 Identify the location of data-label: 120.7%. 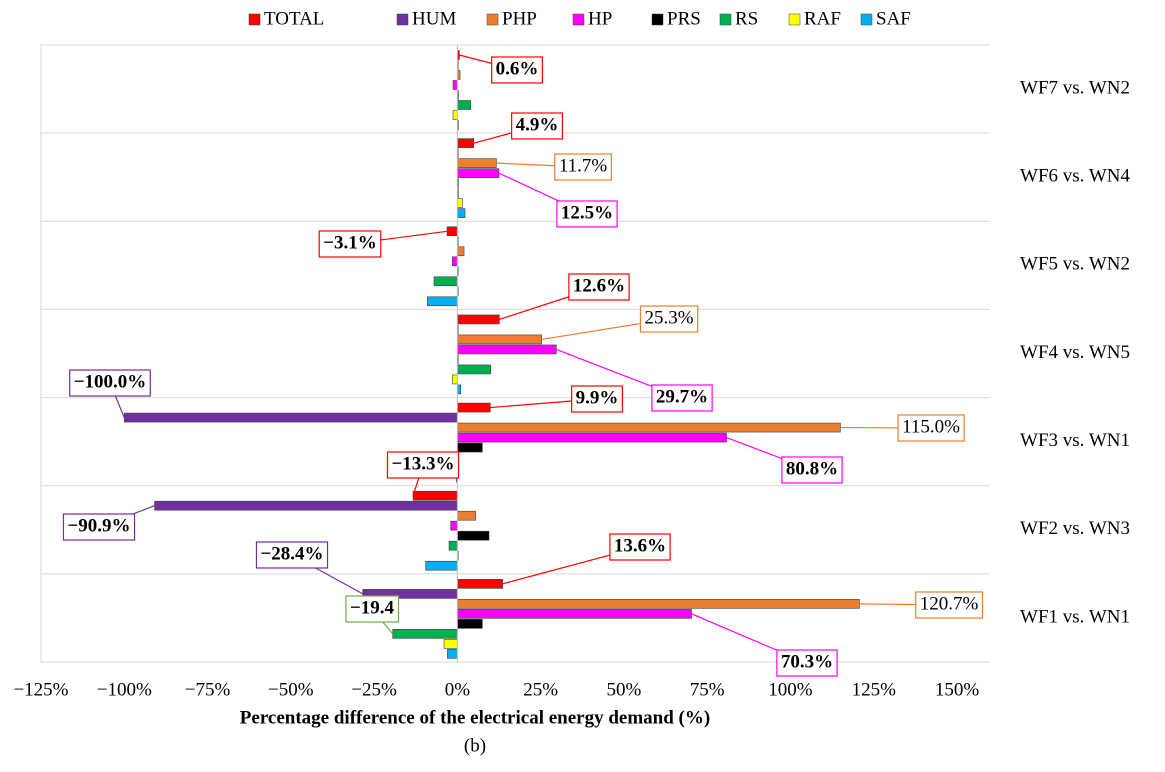
(949, 603).